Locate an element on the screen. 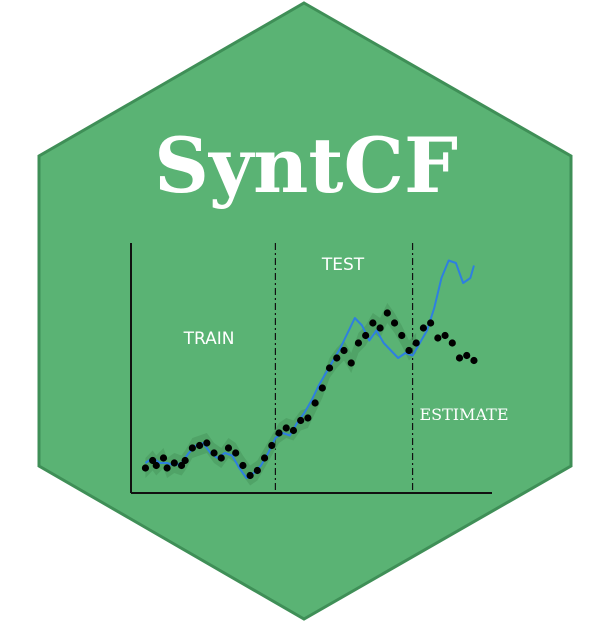 Image resolution: width=610 pixels, height=622 pixels. section-label-test: TEST is located at coordinates (343, 265).